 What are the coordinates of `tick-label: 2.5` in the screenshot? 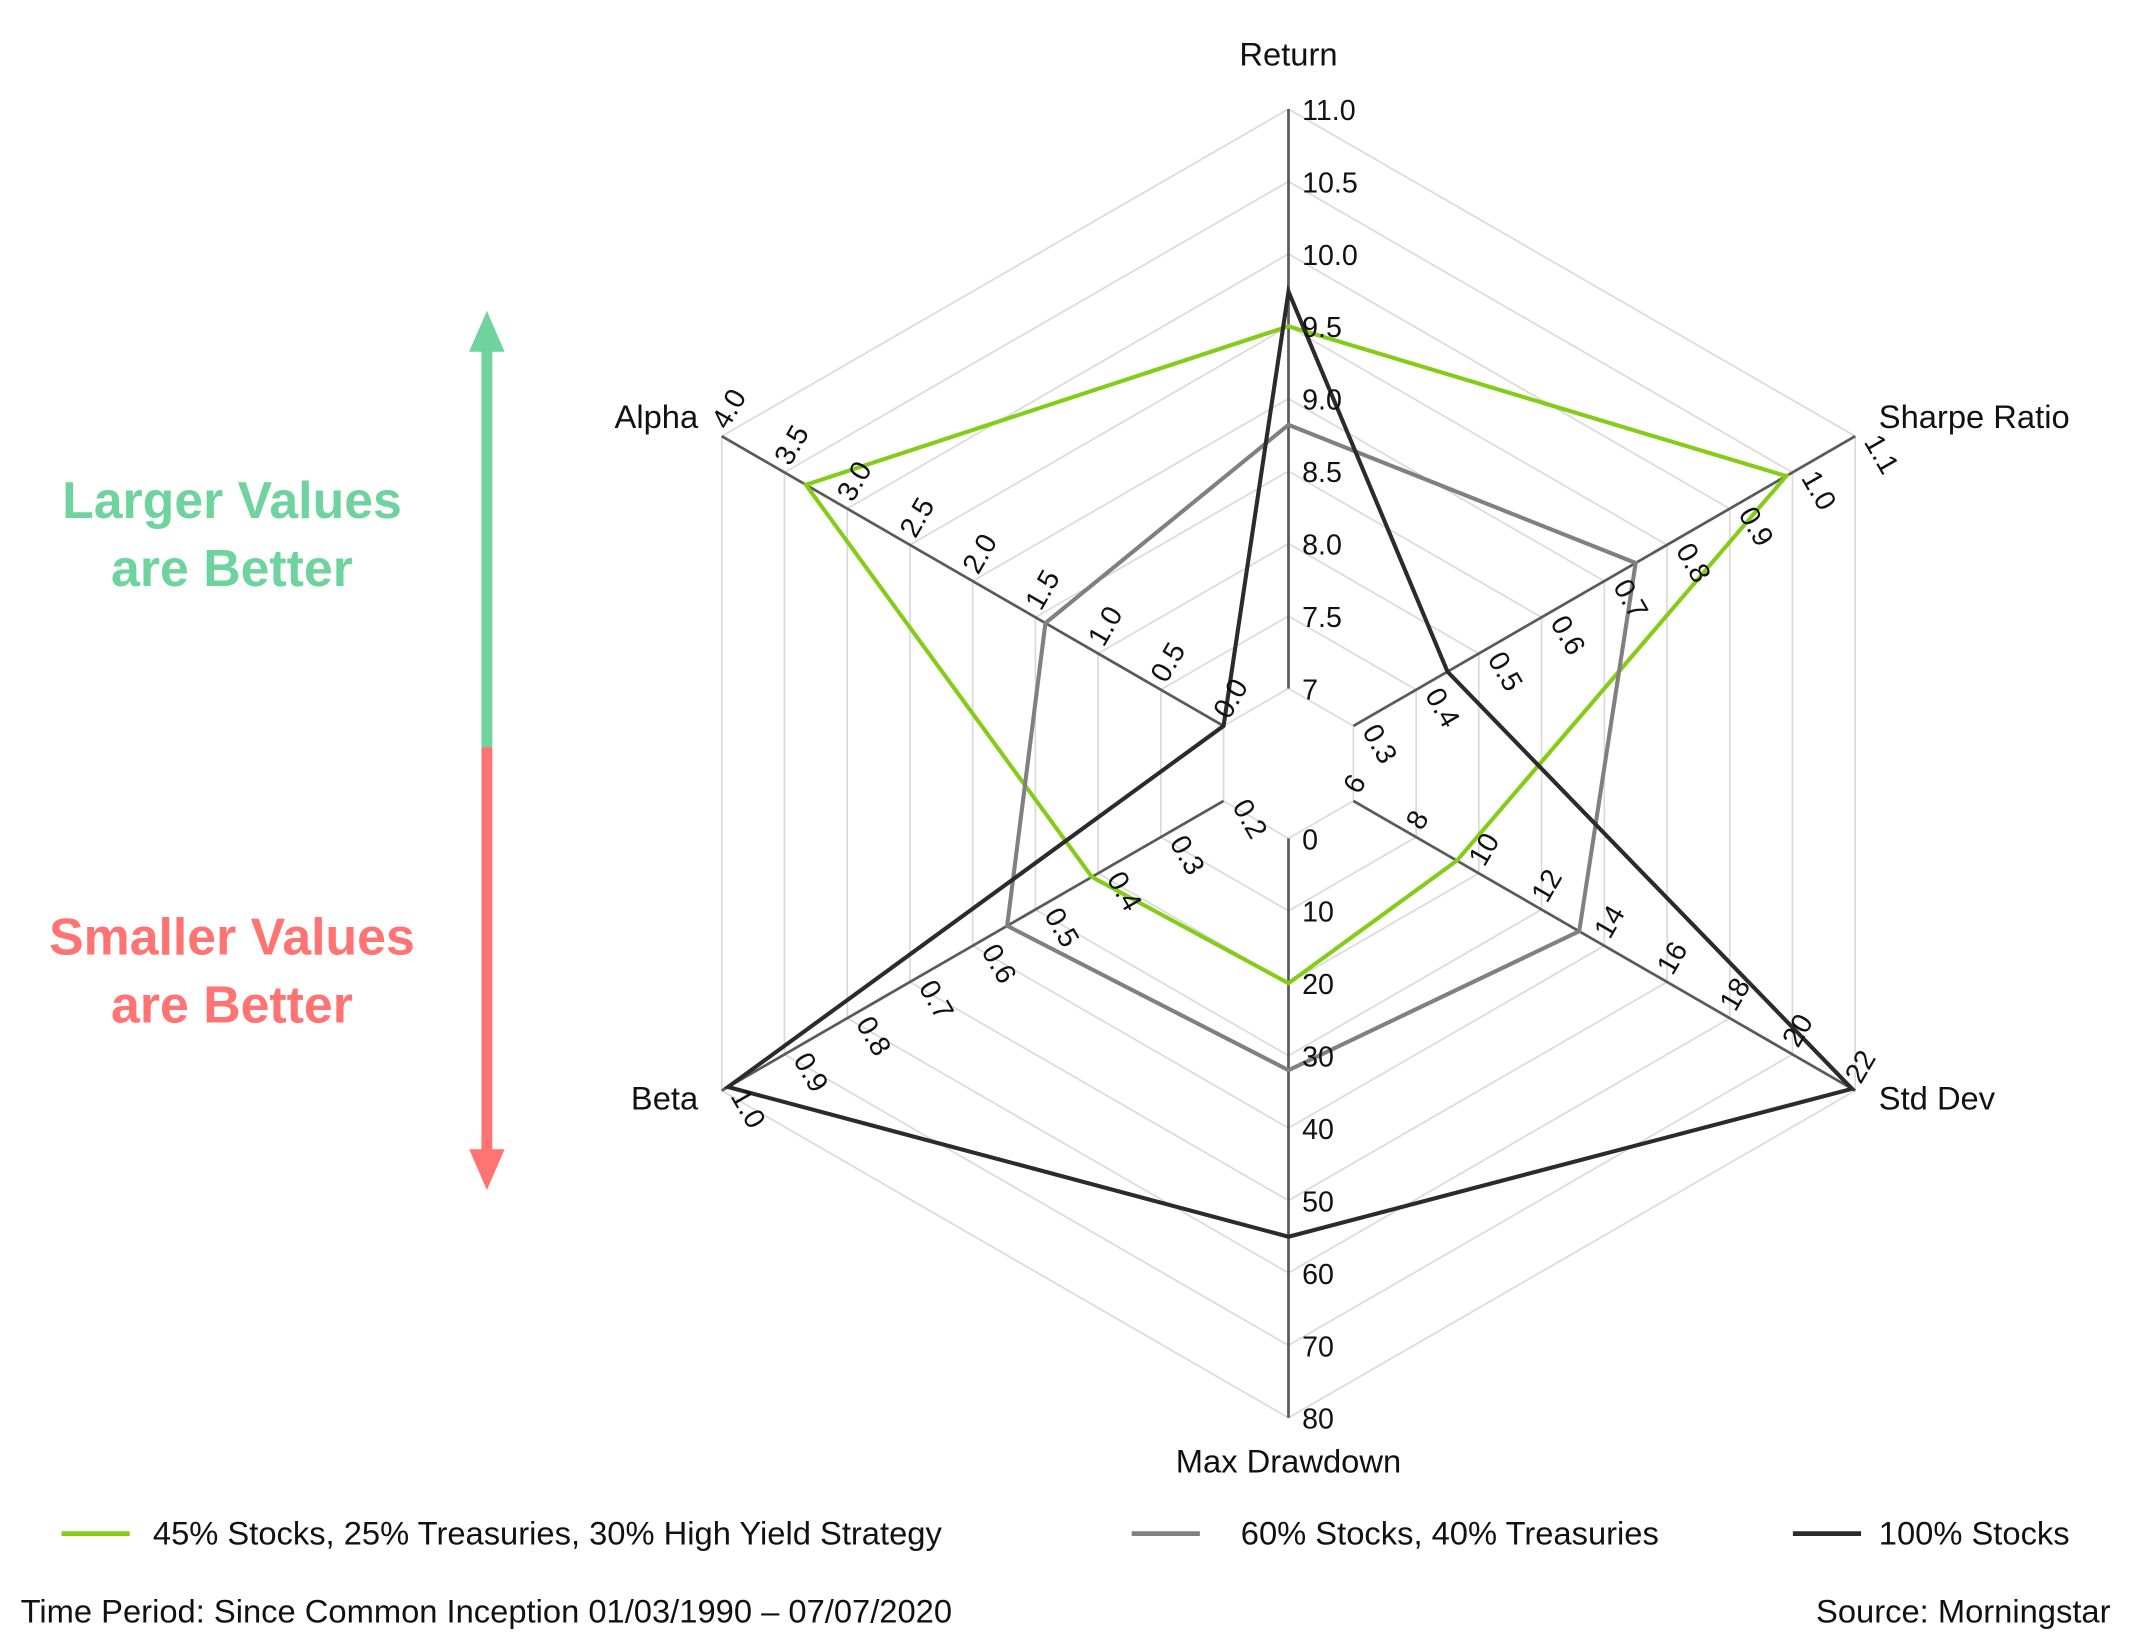 It's located at (918, 517).